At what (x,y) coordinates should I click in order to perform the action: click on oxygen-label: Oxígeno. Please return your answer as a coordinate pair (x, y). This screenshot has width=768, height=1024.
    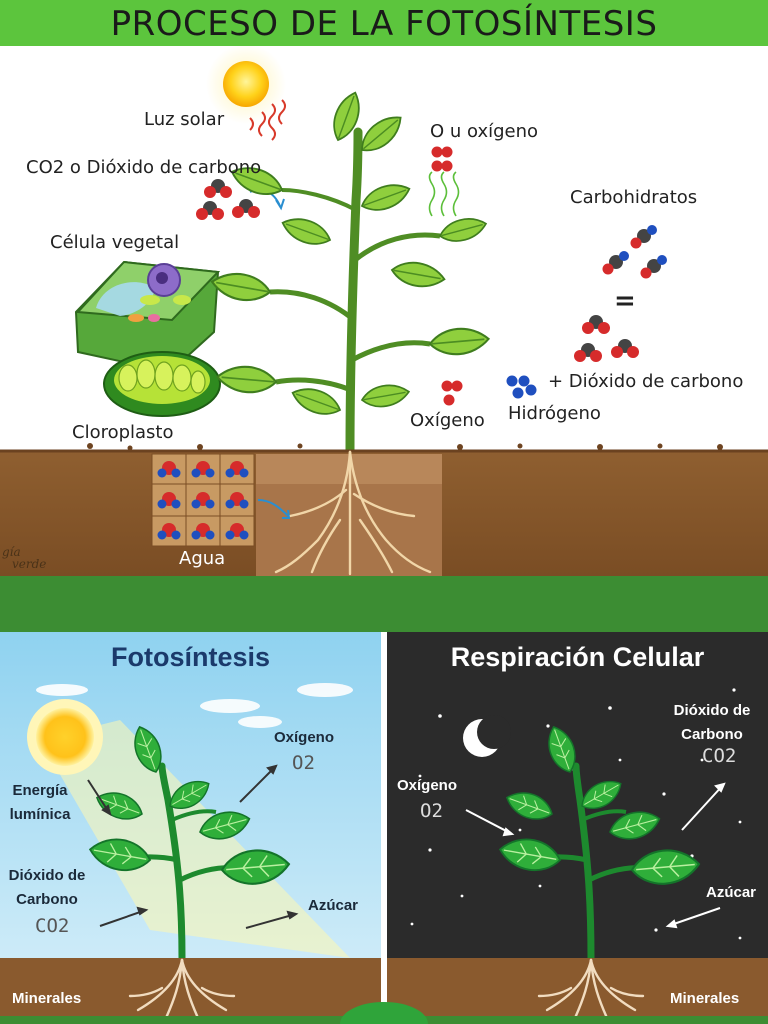
    Looking at the image, I should click on (447, 420).